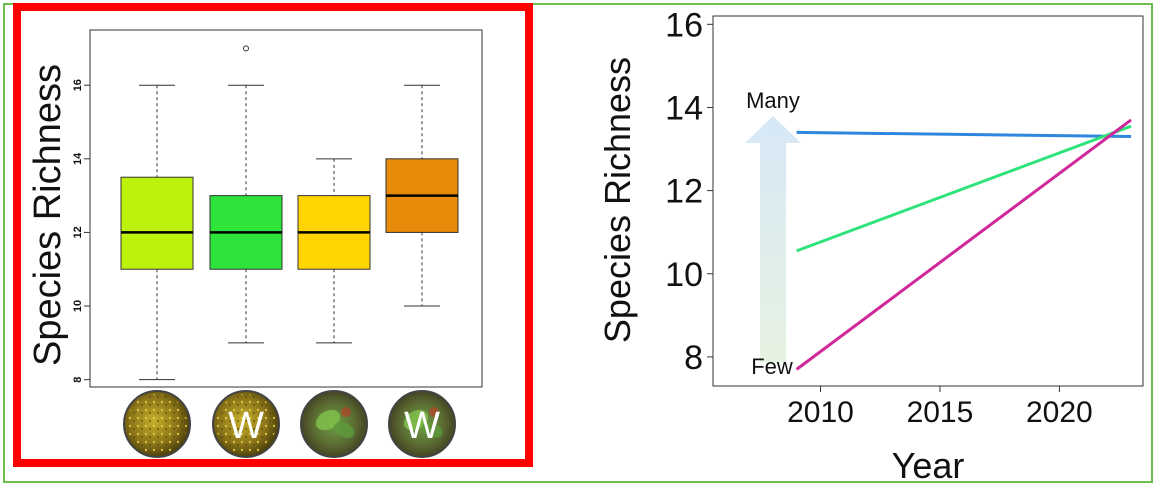 The image size is (1157, 486). What do you see at coordinates (772, 366) in the screenshot?
I see `annotation-few: Few` at bounding box center [772, 366].